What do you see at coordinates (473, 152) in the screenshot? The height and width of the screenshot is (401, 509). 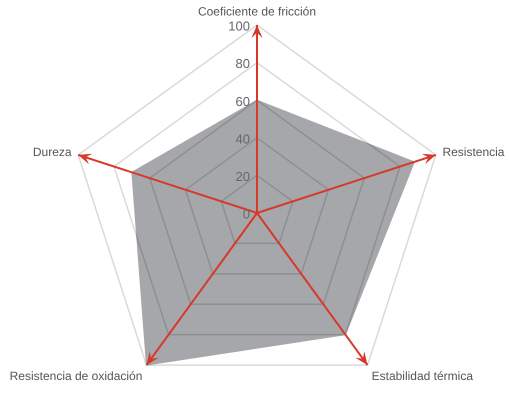 I see `spoke-label: Resistencia` at bounding box center [473, 152].